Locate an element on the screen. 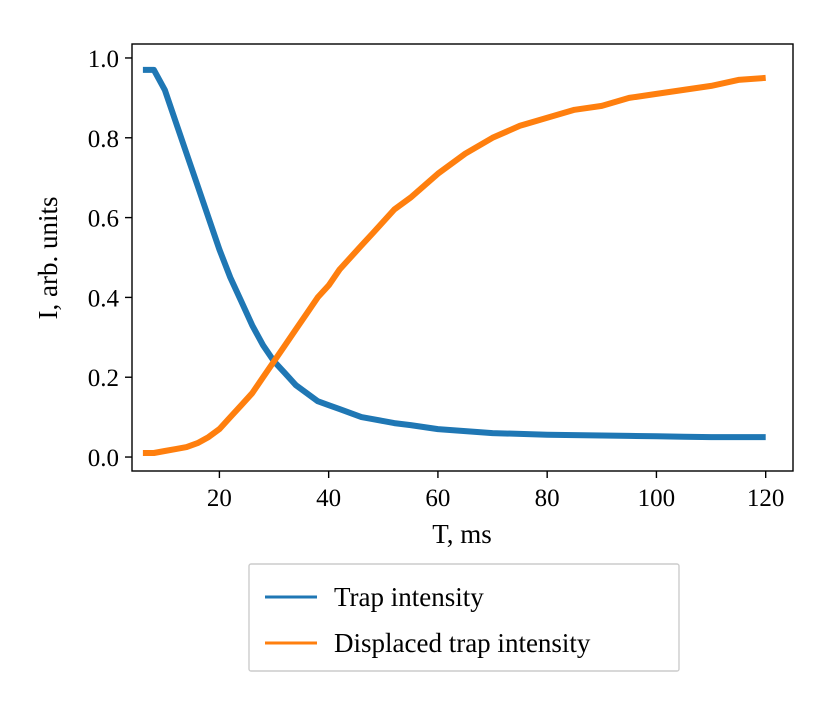  y-tick-label: 1.0 is located at coordinates (103, 59).